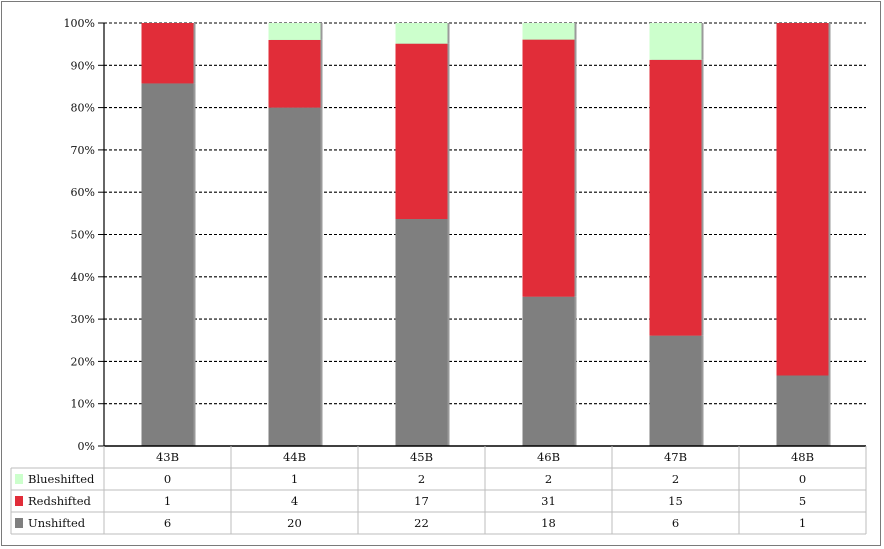 This screenshot has height=549, width=884. What do you see at coordinates (83, 65) in the screenshot?
I see `y-tick-label: 90%` at bounding box center [83, 65].